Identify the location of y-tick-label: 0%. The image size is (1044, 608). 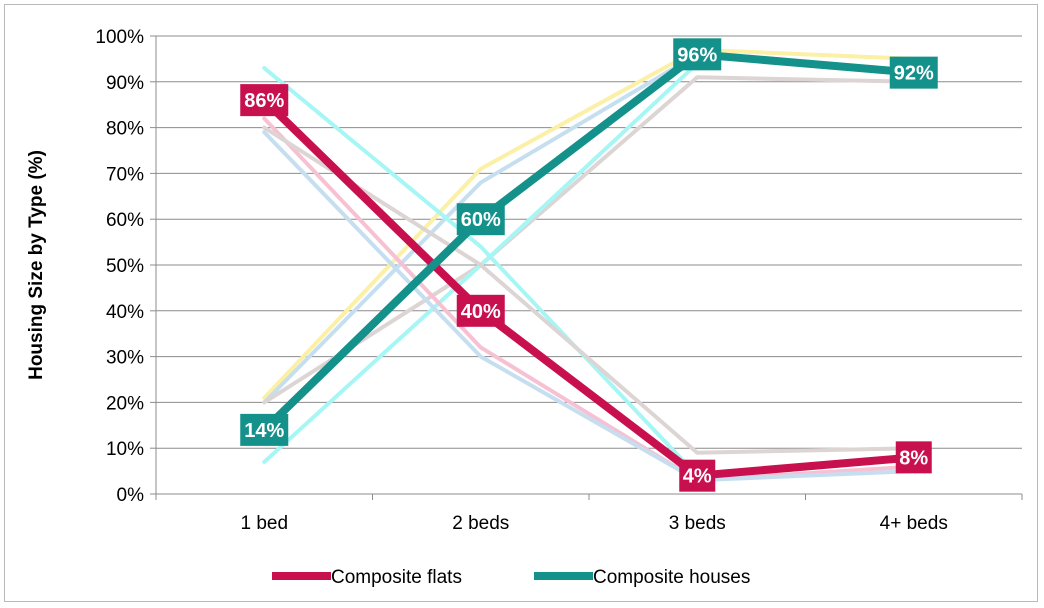
(131, 495).